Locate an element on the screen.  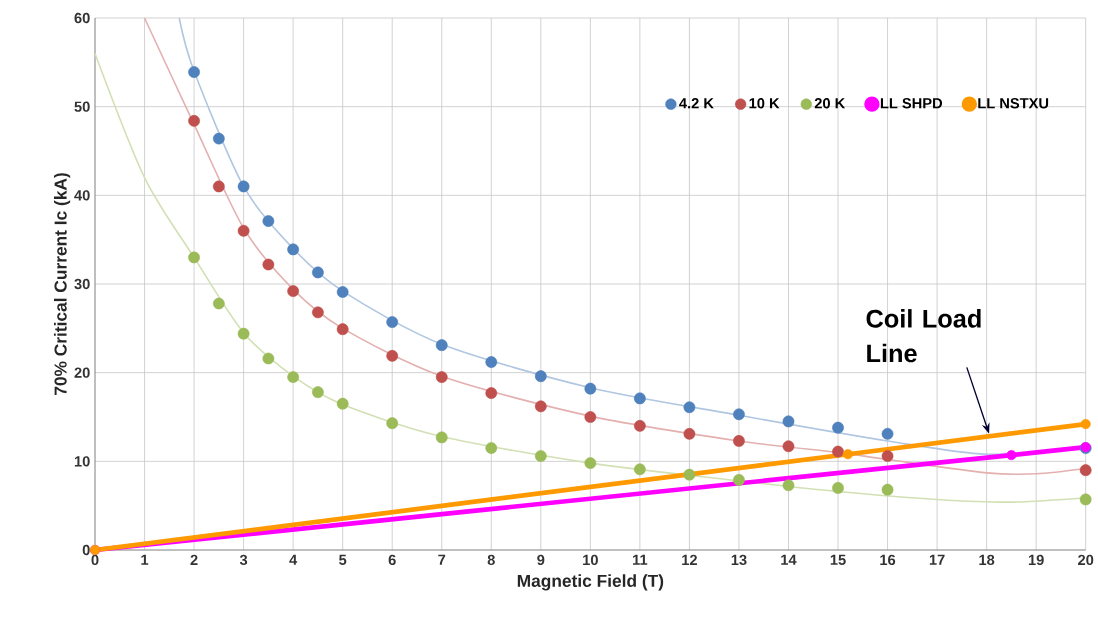
x-tick-label: 1 is located at coordinates (145, 559).